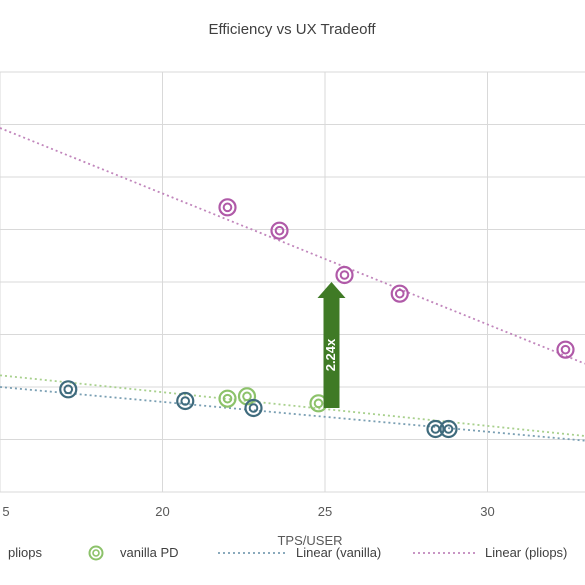 Image resolution: width=585 pixels, height=585 pixels. What do you see at coordinates (5, 511) in the screenshot?
I see `x-tick-label: 5` at bounding box center [5, 511].